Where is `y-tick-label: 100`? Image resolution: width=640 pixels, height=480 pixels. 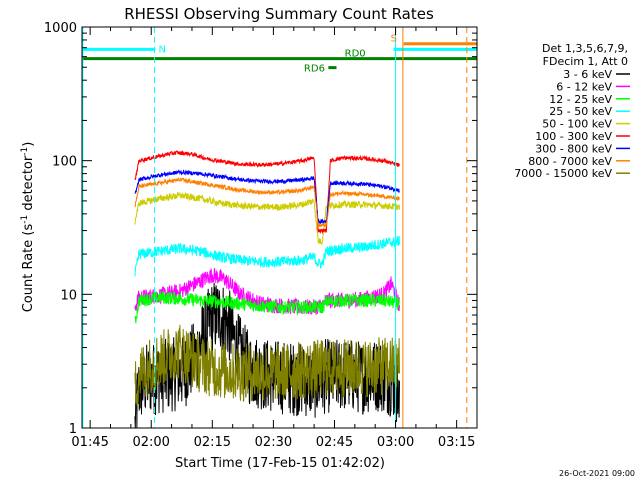 y-tick-label: 100 is located at coordinates (64, 162).